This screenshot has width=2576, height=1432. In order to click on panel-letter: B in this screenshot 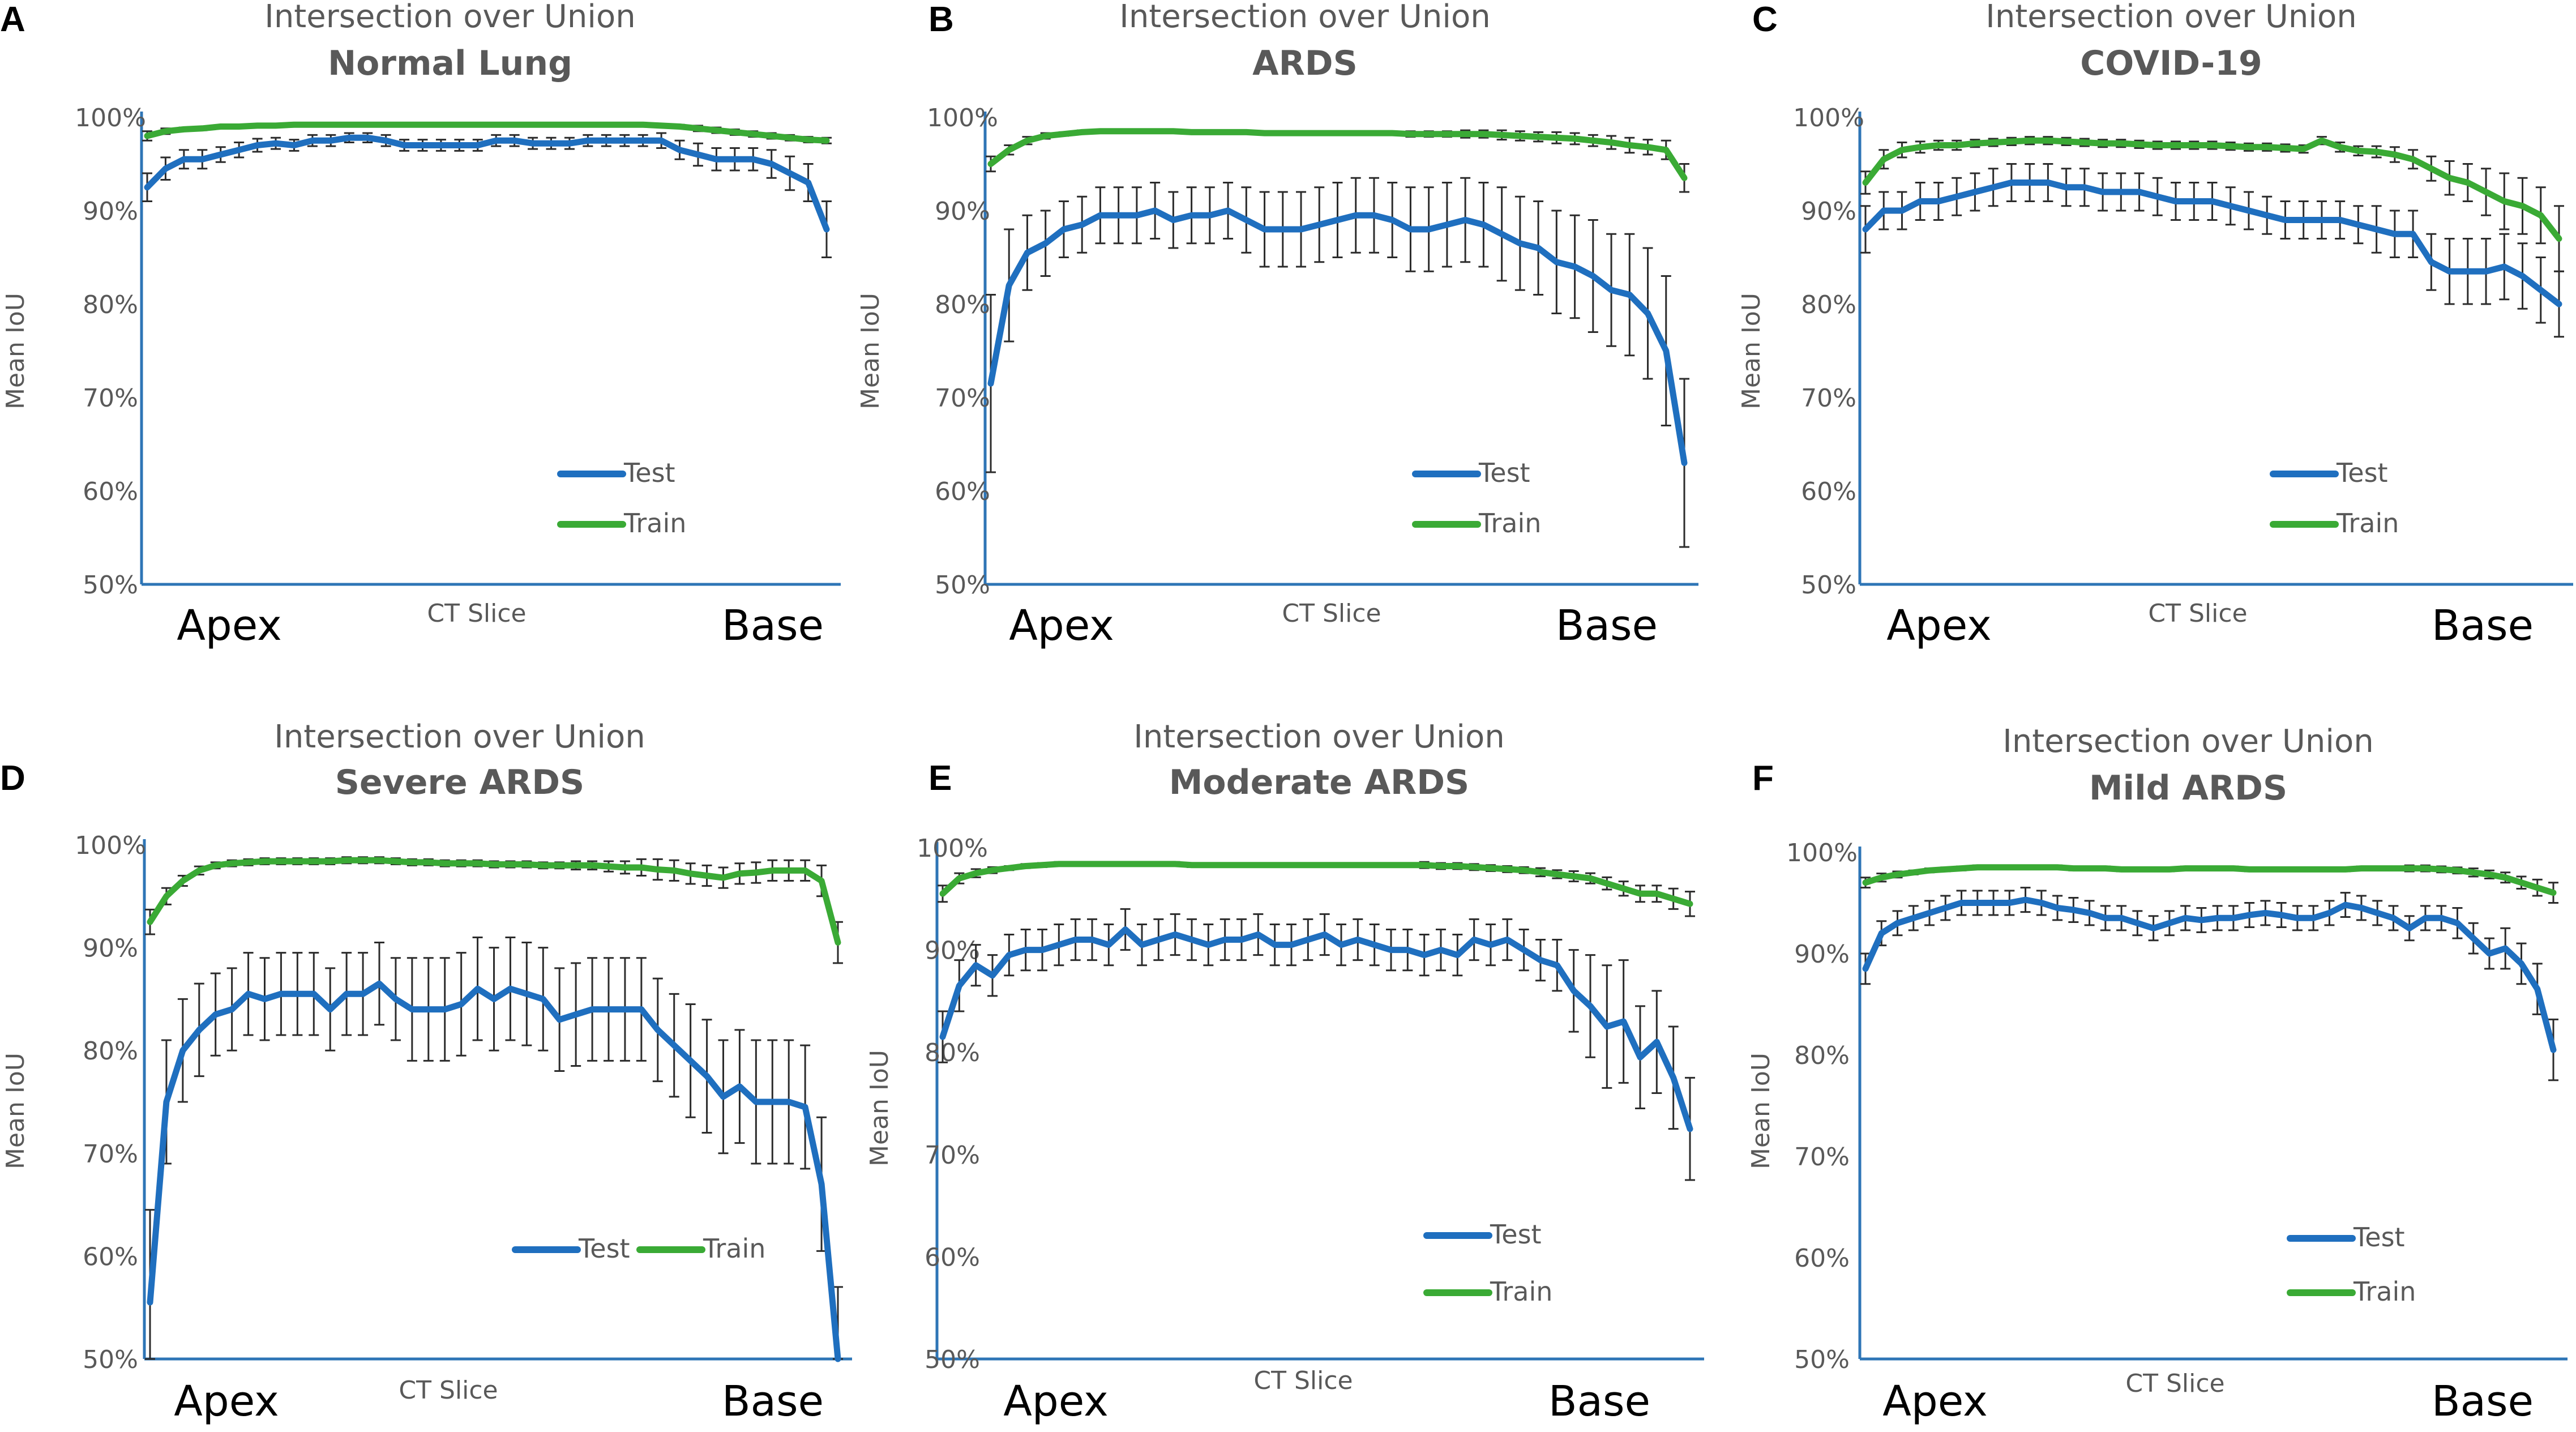, I will do `click(941, 19)`.